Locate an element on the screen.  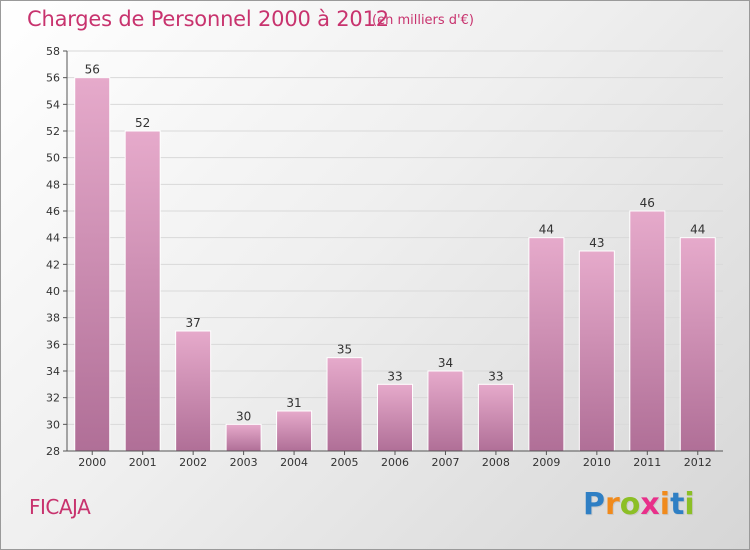
x-tick-label: 2000 is located at coordinates (92, 462).